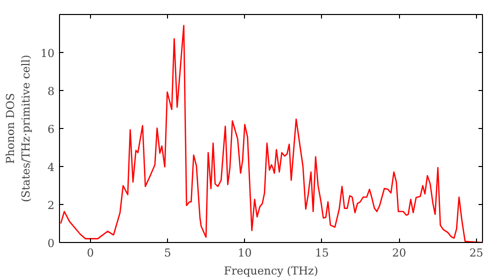 The width and height of the screenshot is (500, 280). What do you see at coordinates (51, 129) in the screenshot?
I see `y-tick-label: 6` at bounding box center [51, 129].